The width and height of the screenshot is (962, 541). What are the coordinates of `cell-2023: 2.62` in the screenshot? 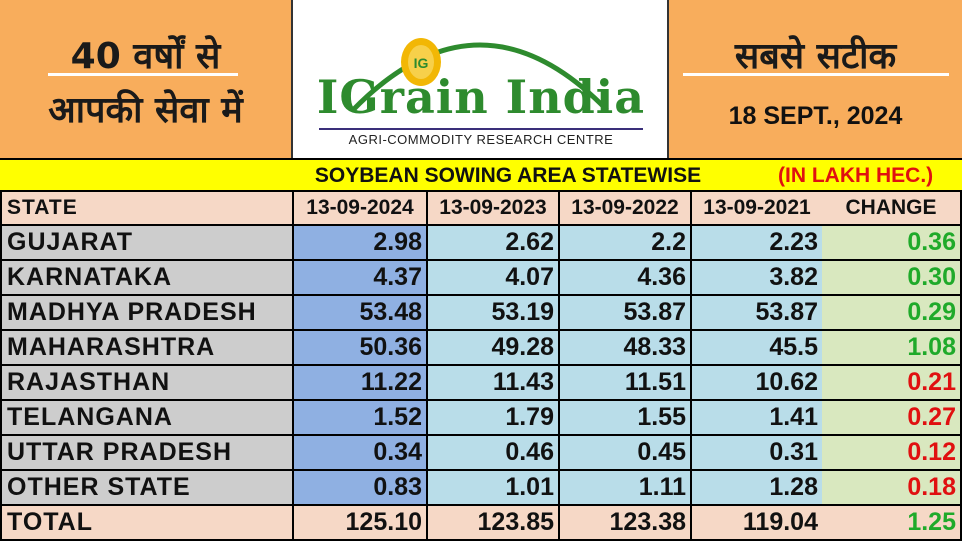 It's located at (493, 242).